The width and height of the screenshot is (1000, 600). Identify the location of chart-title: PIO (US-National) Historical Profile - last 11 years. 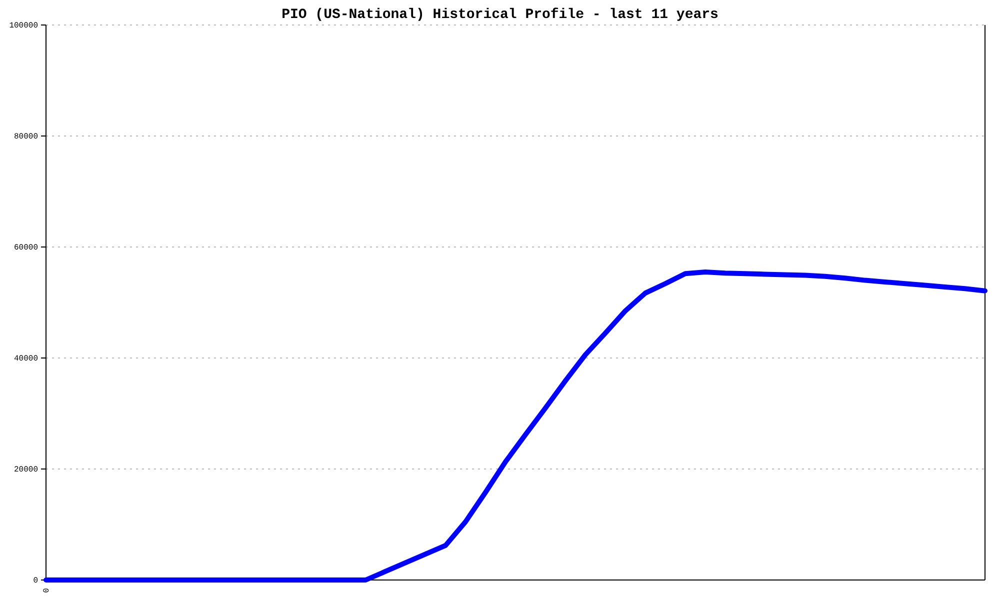
(500, 15).